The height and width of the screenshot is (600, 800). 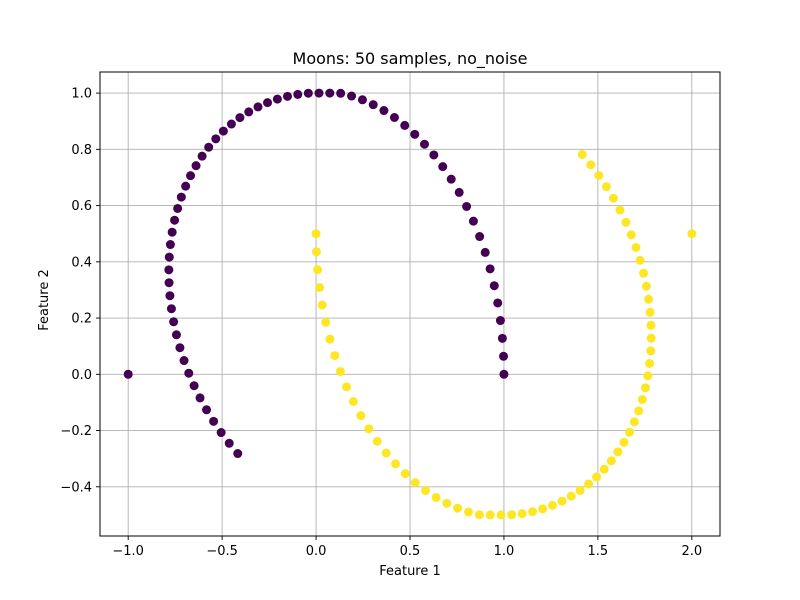 I want to click on y-tick-label: 1.0, so click(x=81, y=94).